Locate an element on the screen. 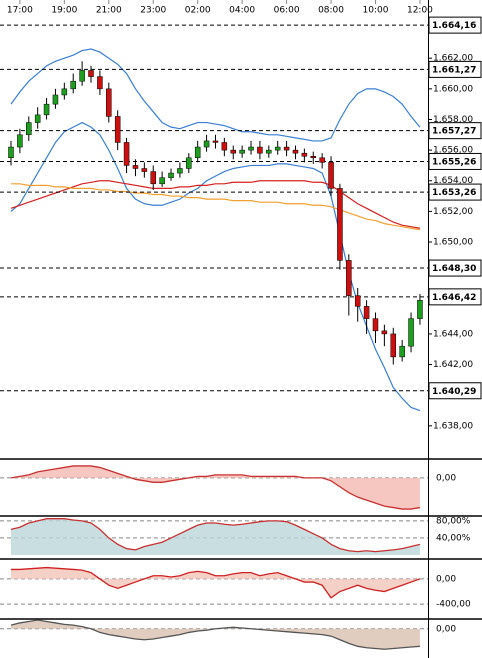 The image size is (482, 658). level-label: 1.657,27 is located at coordinates (454, 132).